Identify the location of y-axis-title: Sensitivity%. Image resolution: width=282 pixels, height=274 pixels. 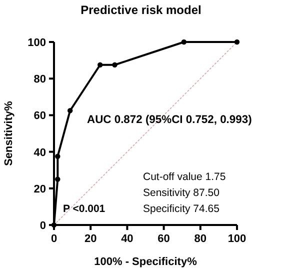
(9, 133).